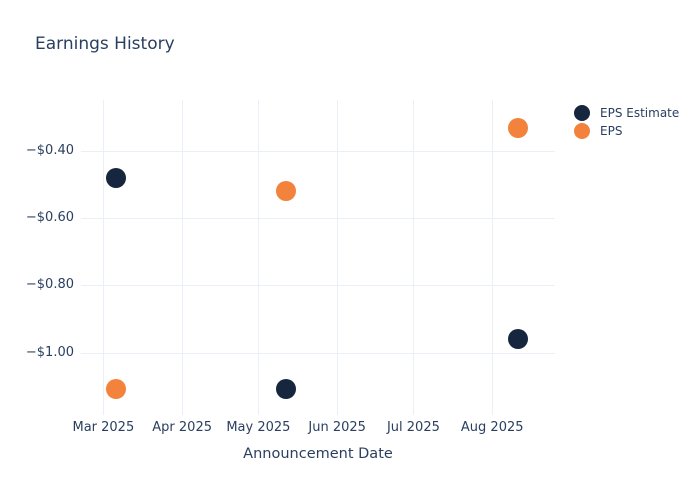  Describe the element at coordinates (582, 113) in the screenshot. I see `eps-estimate-marker-icon` at that location.